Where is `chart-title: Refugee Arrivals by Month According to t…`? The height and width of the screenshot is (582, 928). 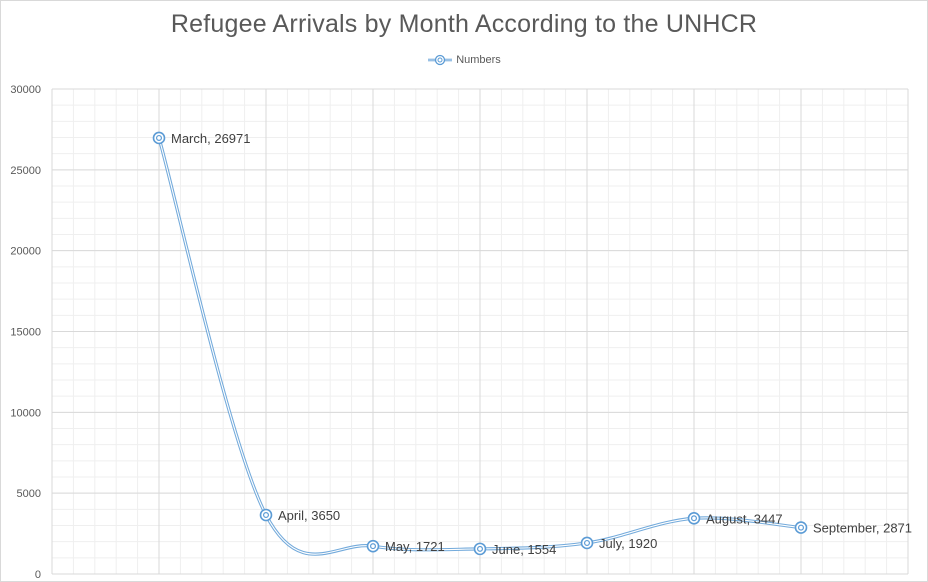
chart-title: Refugee Arrivals by Month According to t… is located at coordinates (464, 24).